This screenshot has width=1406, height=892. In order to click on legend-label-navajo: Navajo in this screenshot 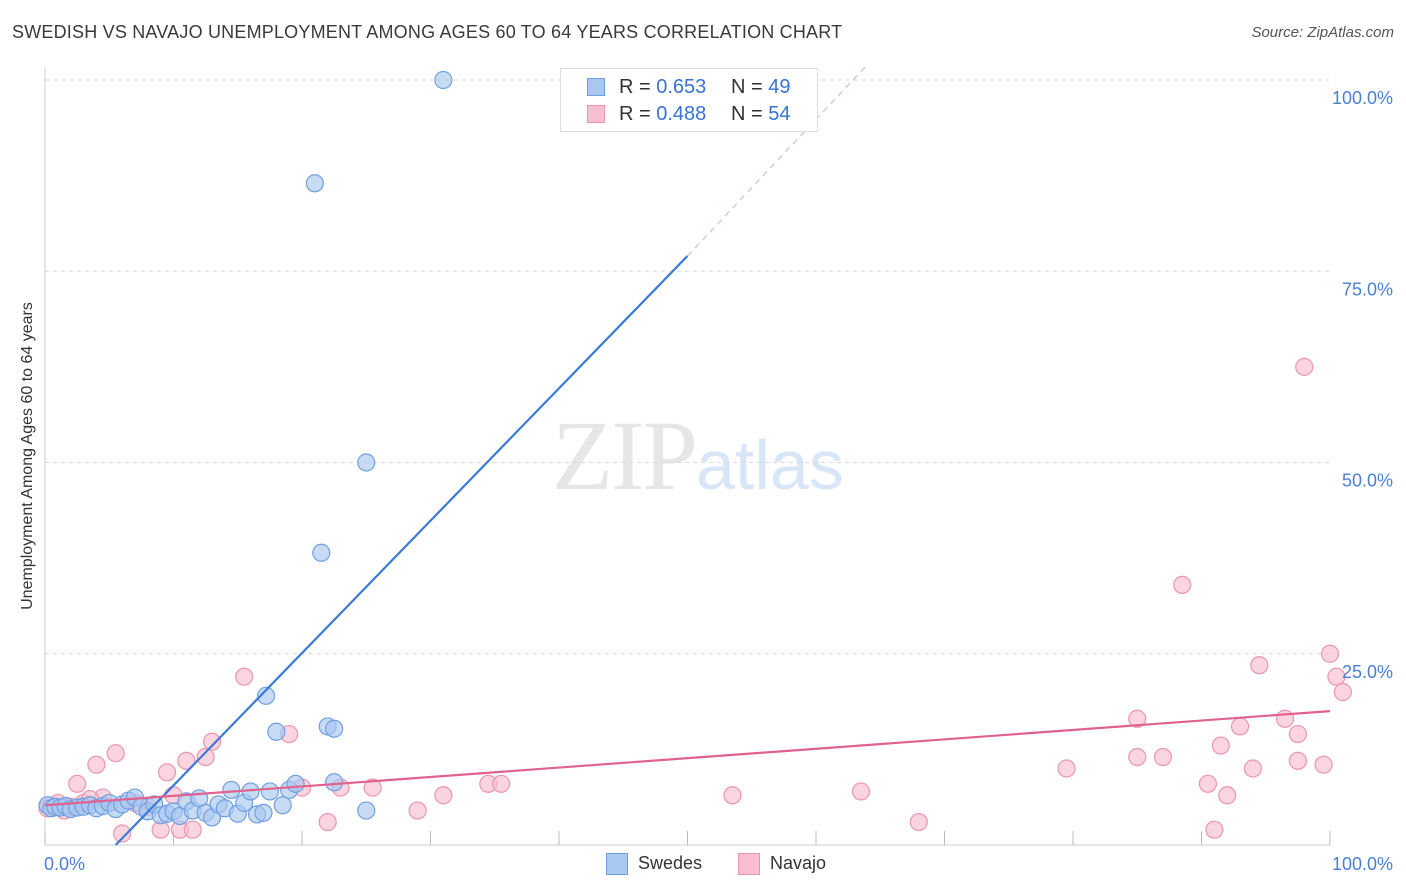, I will do `click(798, 863)`.